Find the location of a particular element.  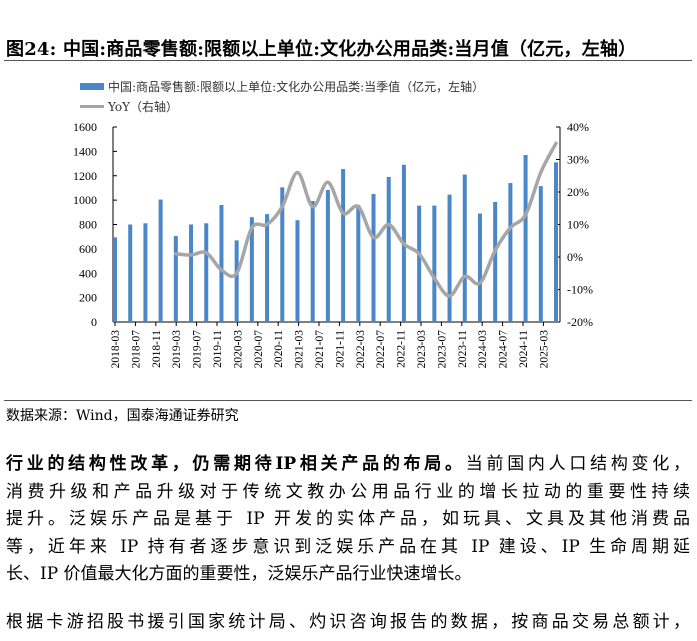

left-tick-label: 0 is located at coordinates (94, 322).